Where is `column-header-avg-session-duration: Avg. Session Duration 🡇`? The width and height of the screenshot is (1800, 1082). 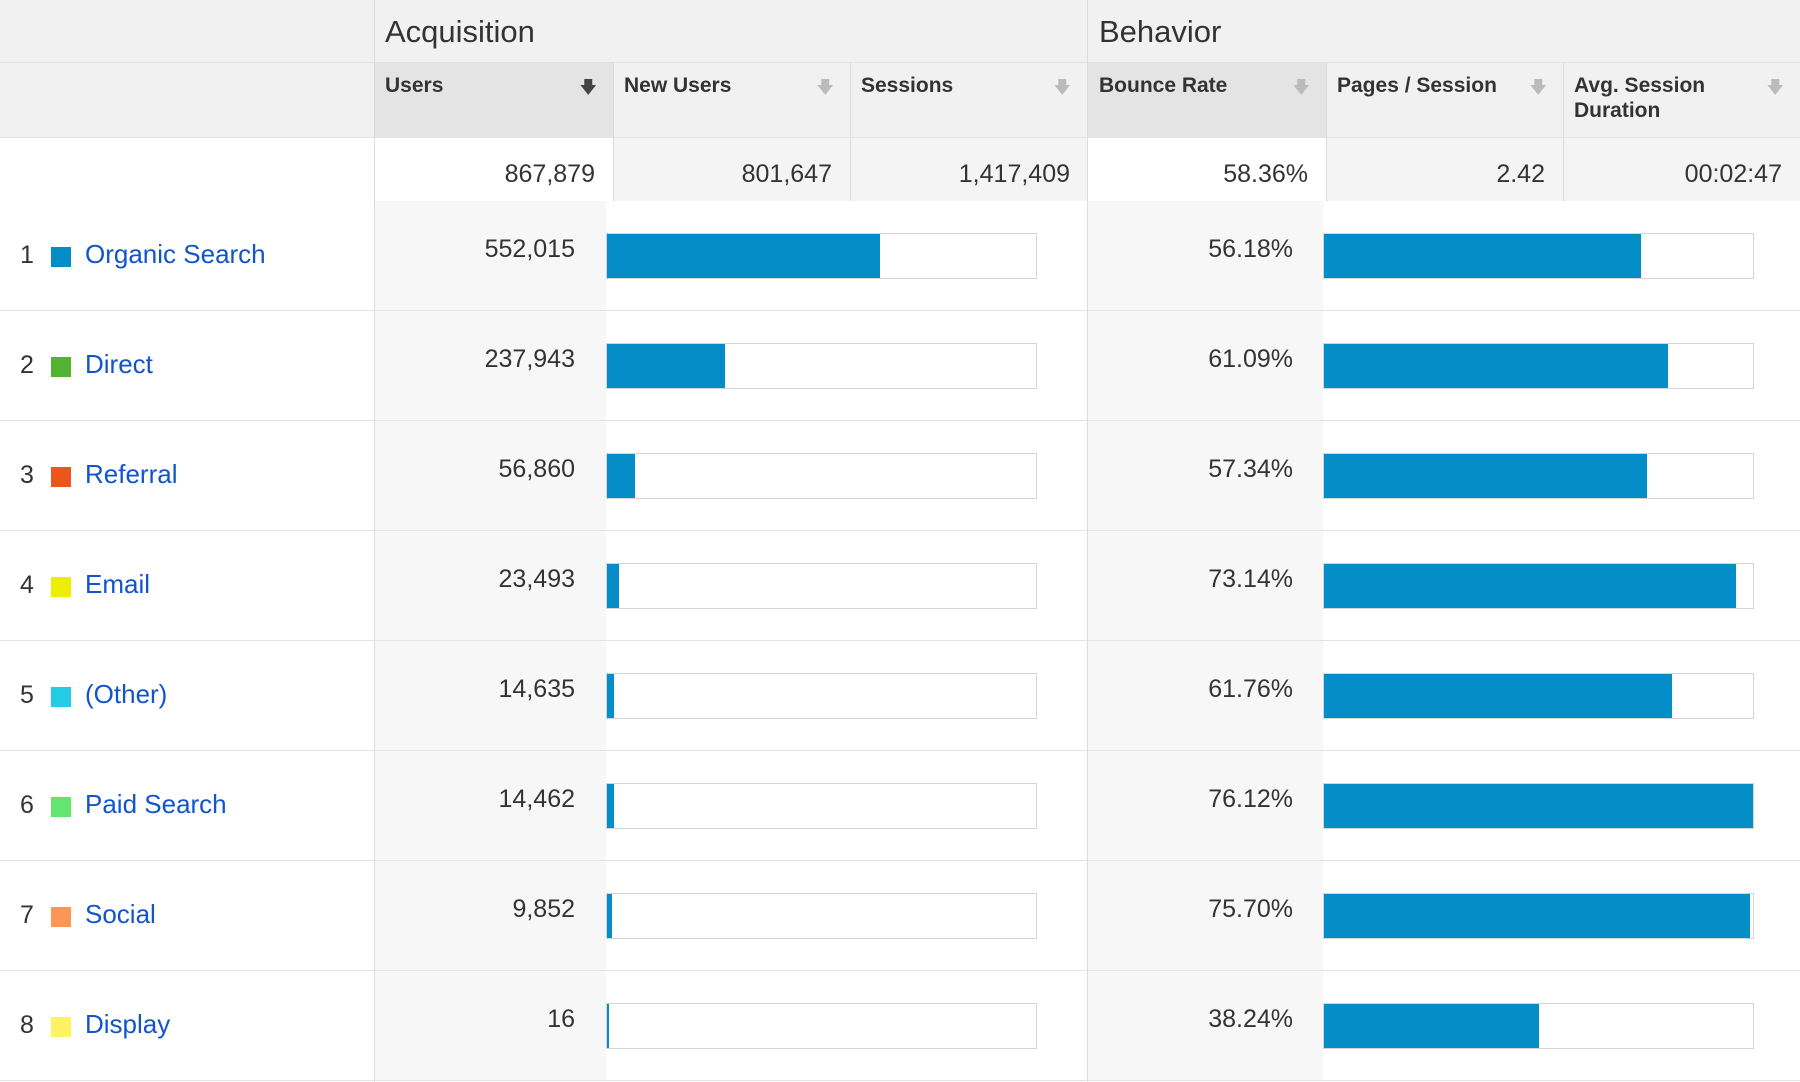
column-header-avg-session-duration: Avg. Session Duration 🡇 is located at coordinates (1681, 100).